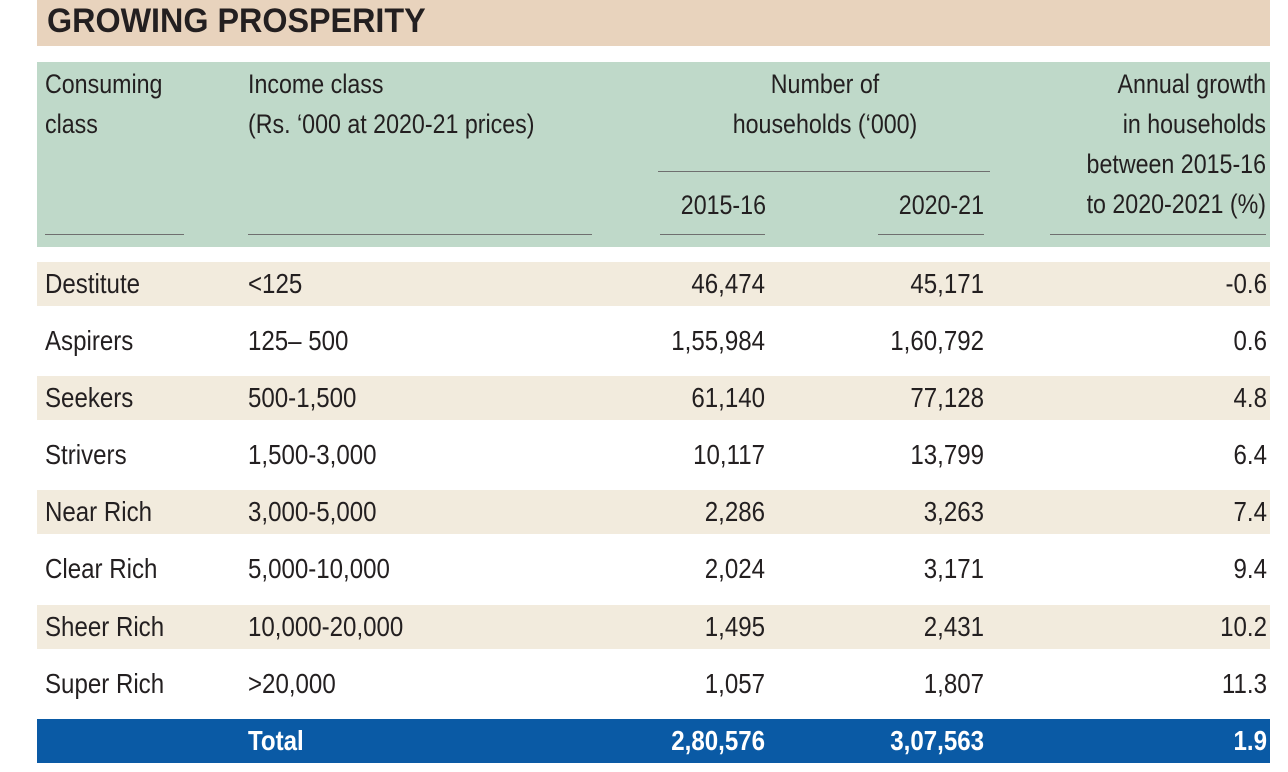 The image size is (1288, 772). I want to click on growth-cell: -0.6, so click(1246, 283).